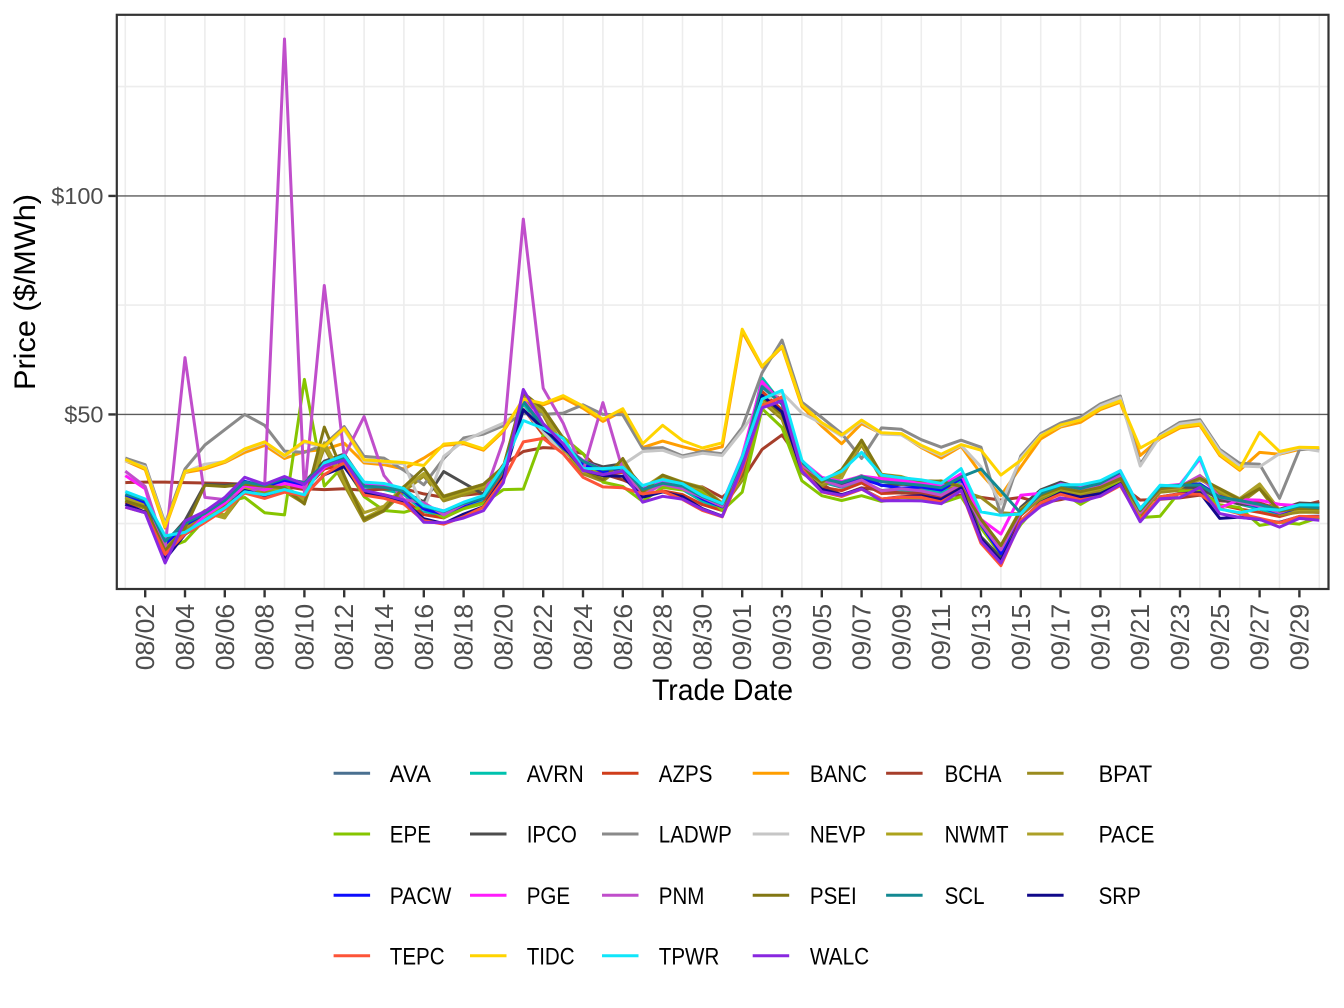 The height and width of the screenshot is (1008, 1344). What do you see at coordinates (77, 196) in the screenshot?
I see `svg-text: $100` at bounding box center [77, 196].